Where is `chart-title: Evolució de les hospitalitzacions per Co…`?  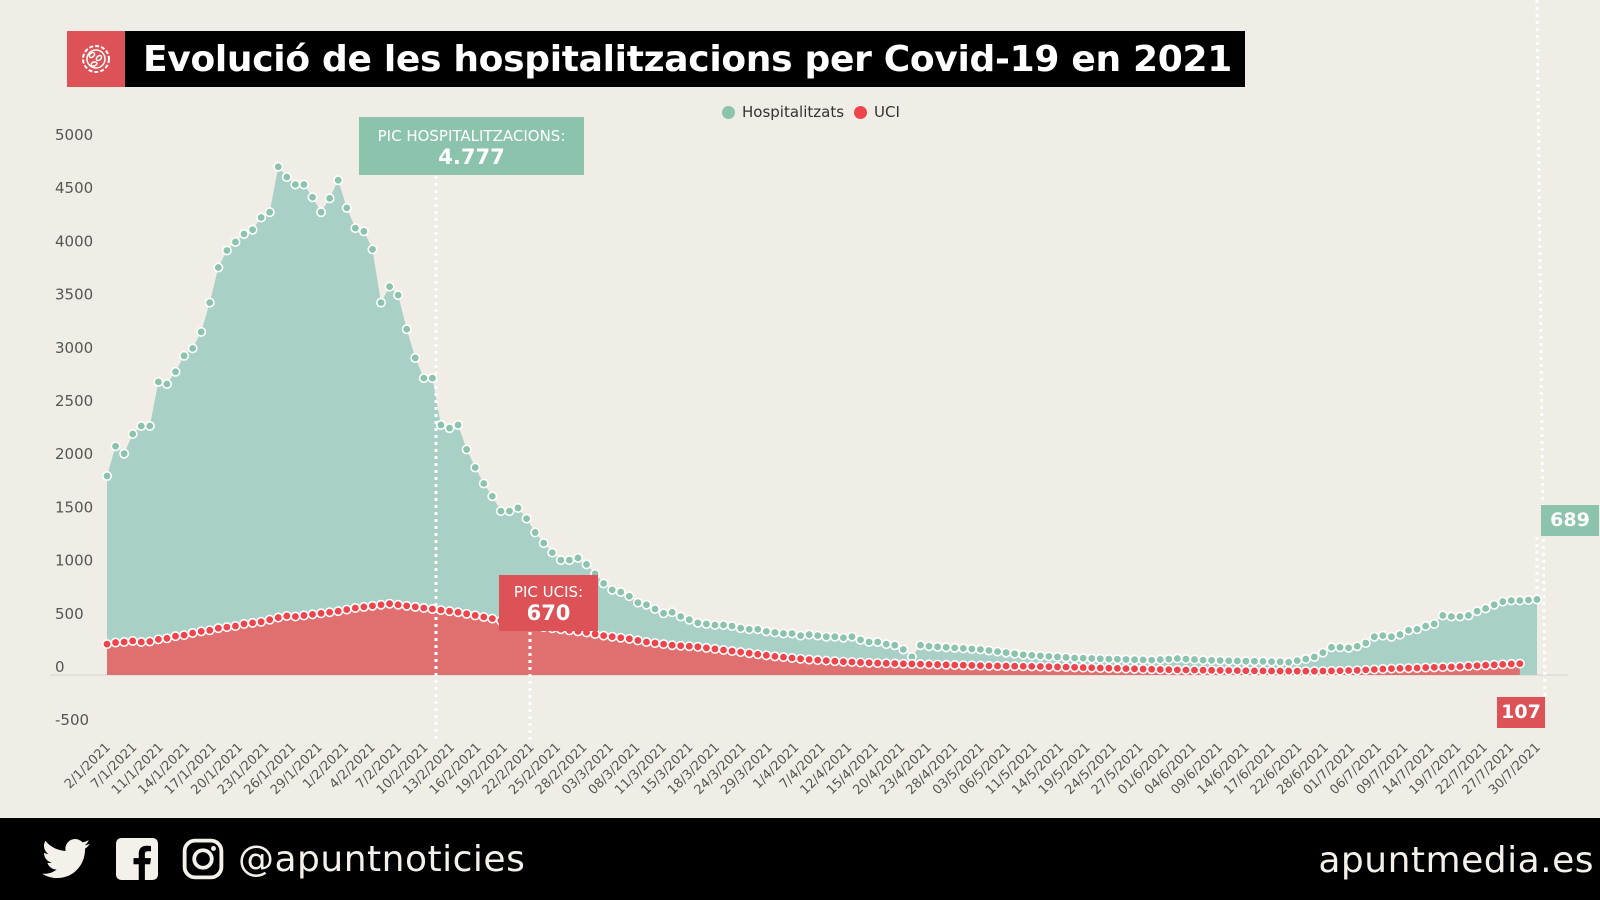 chart-title: Evolució de les hospitalitzacions per Co… is located at coordinates (688, 59).